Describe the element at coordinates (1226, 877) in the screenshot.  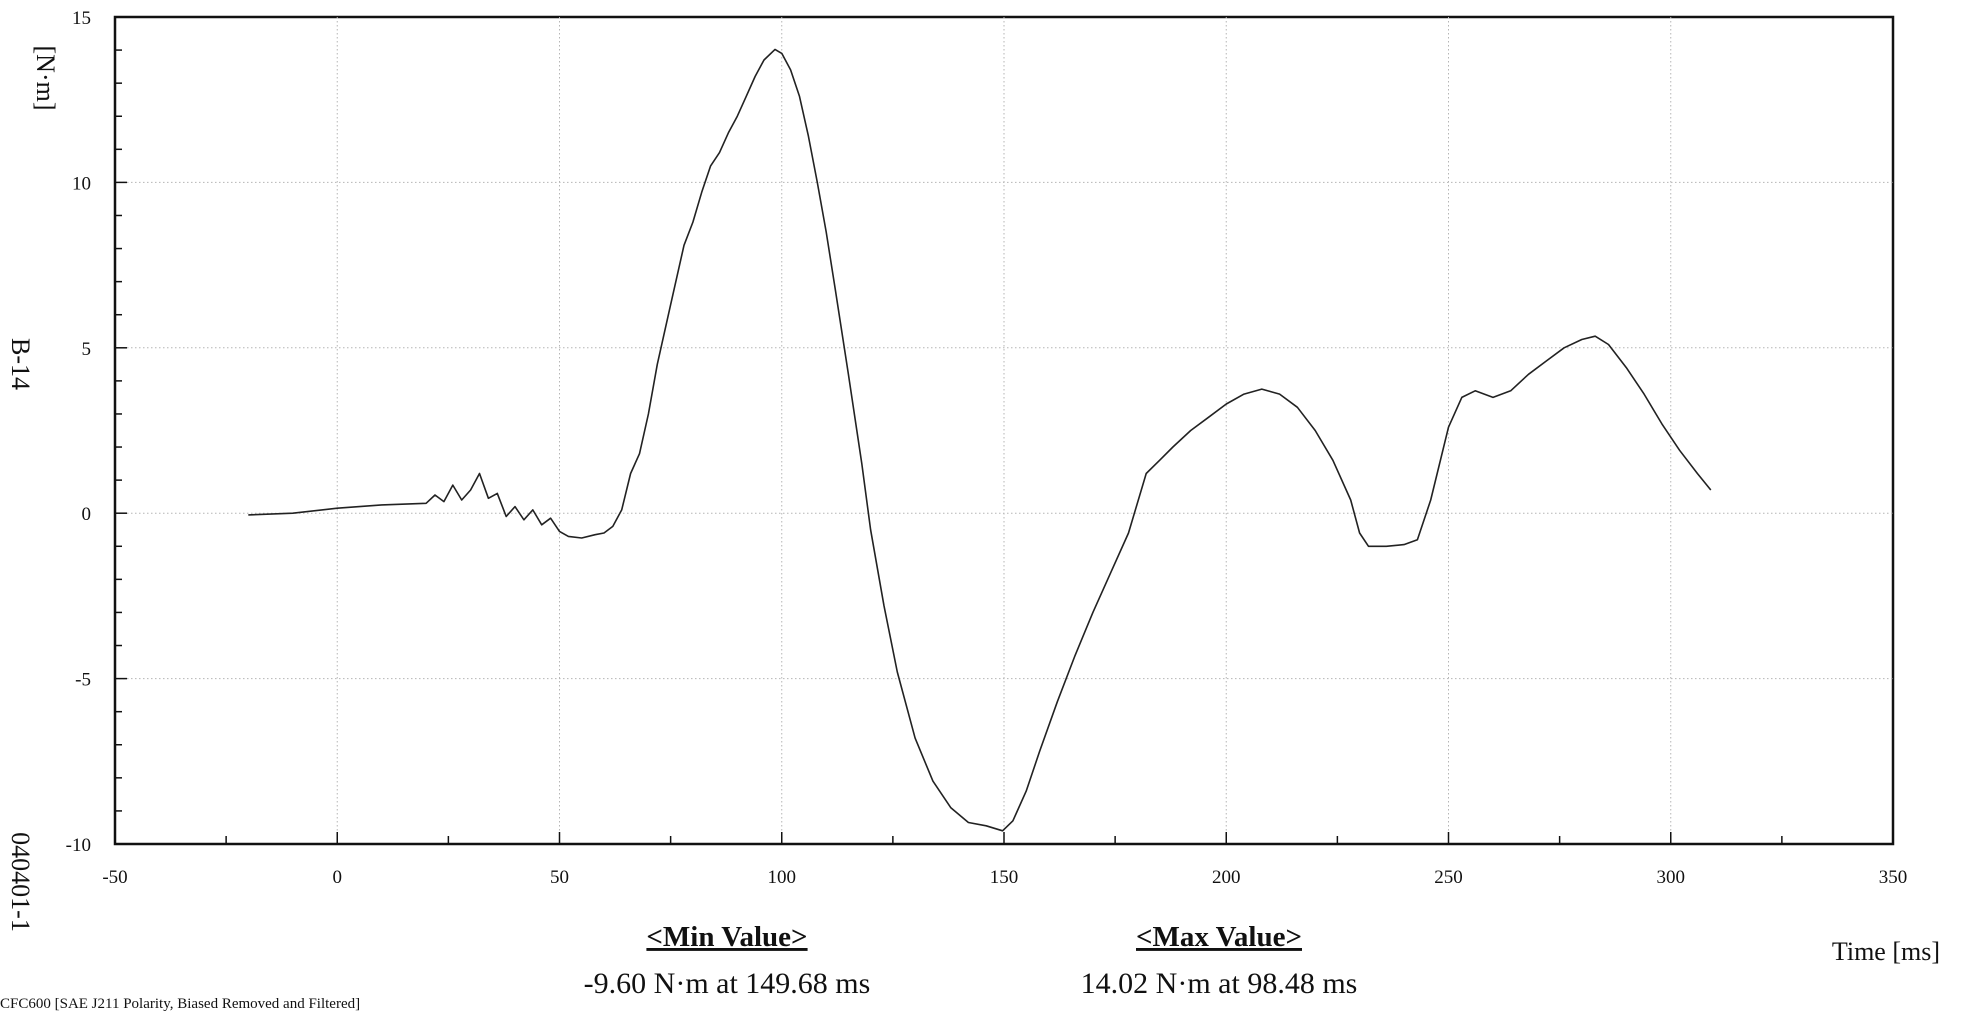
I see `x-tick-label: 200` at that location.